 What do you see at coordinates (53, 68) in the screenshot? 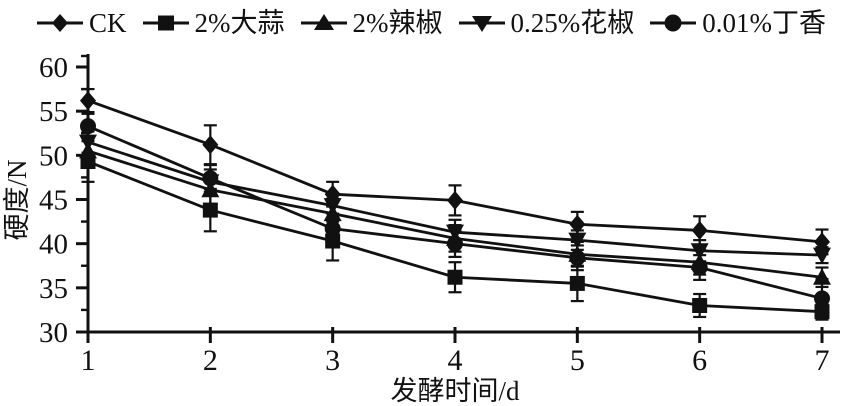
I see `y-tick-label: 60` at bounding box center [53, 68].